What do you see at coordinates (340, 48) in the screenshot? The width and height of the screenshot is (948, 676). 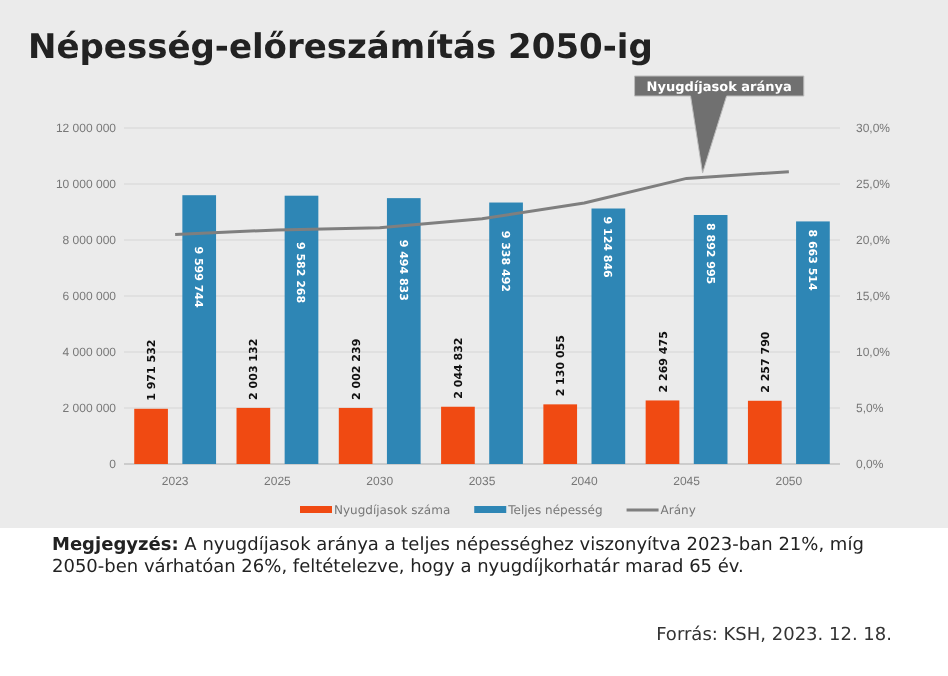 I see `chart-title: Népesség-előreszámítás 2050-ig` at bounding box center [340, 48].